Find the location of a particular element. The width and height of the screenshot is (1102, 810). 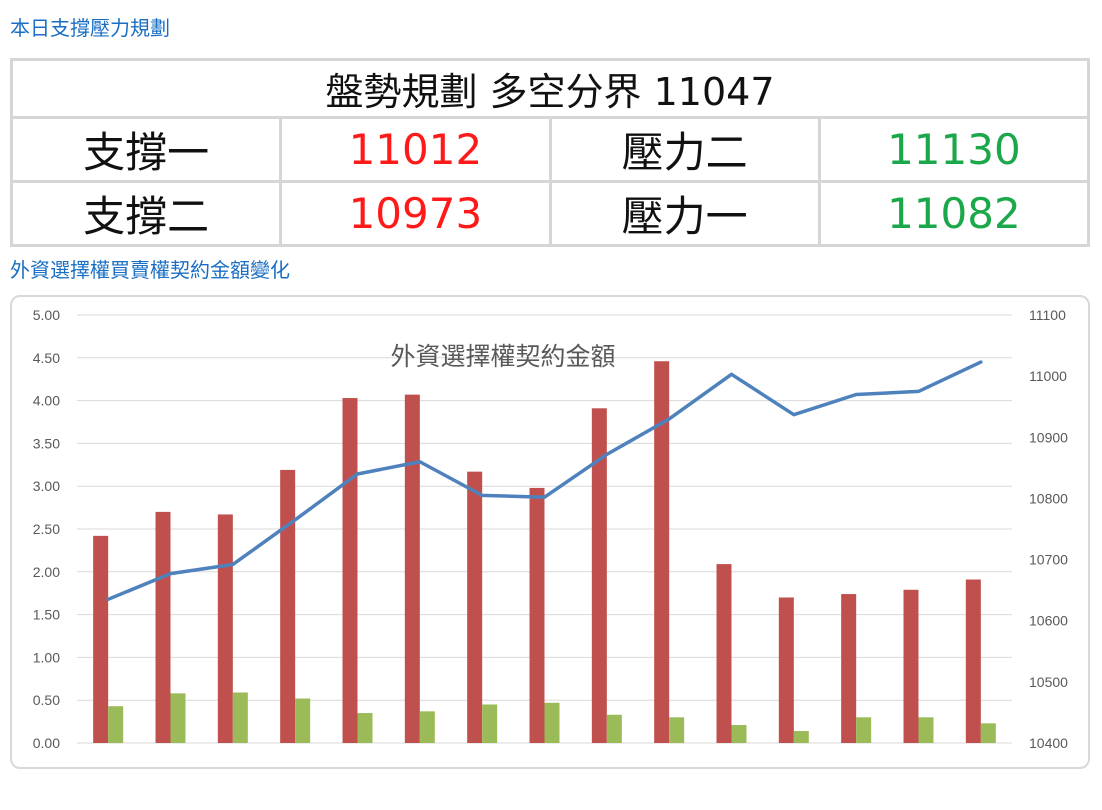

support-label-2: 支撐二 is located at coordinates (146, 213).